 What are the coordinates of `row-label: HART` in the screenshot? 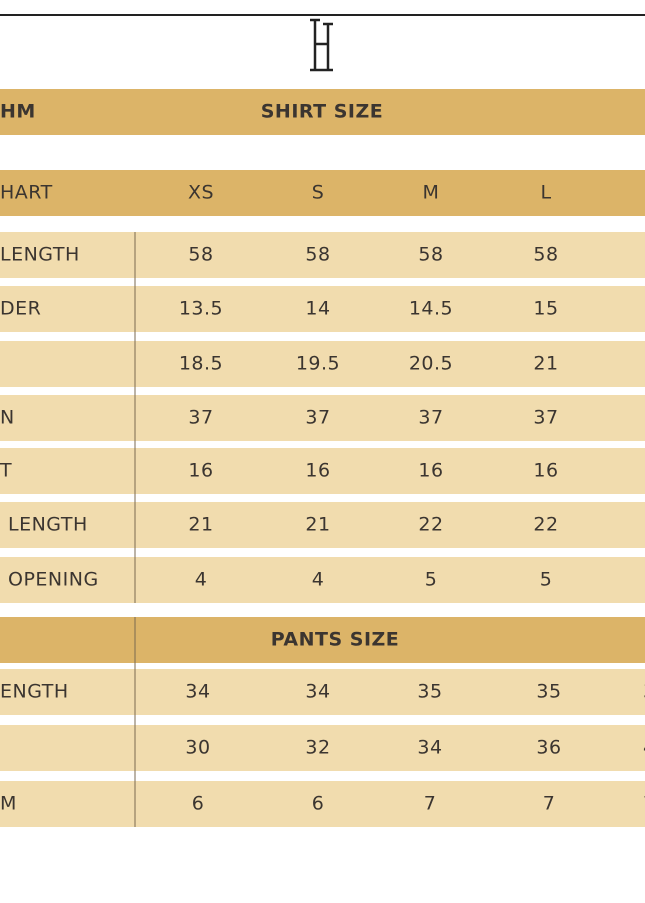 It's located at (26, 193).